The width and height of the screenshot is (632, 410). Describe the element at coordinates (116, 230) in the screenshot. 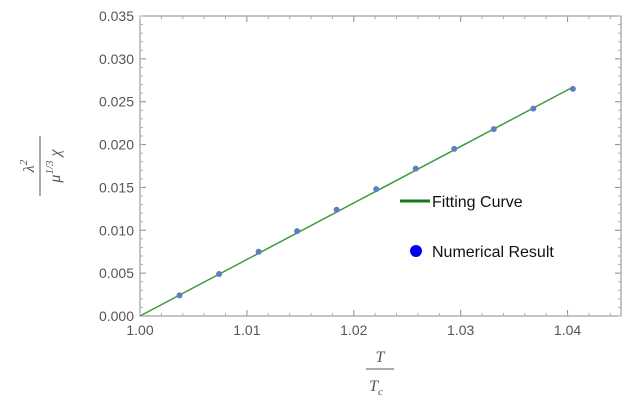

I see `y-tick-label: 0.010` at that location.